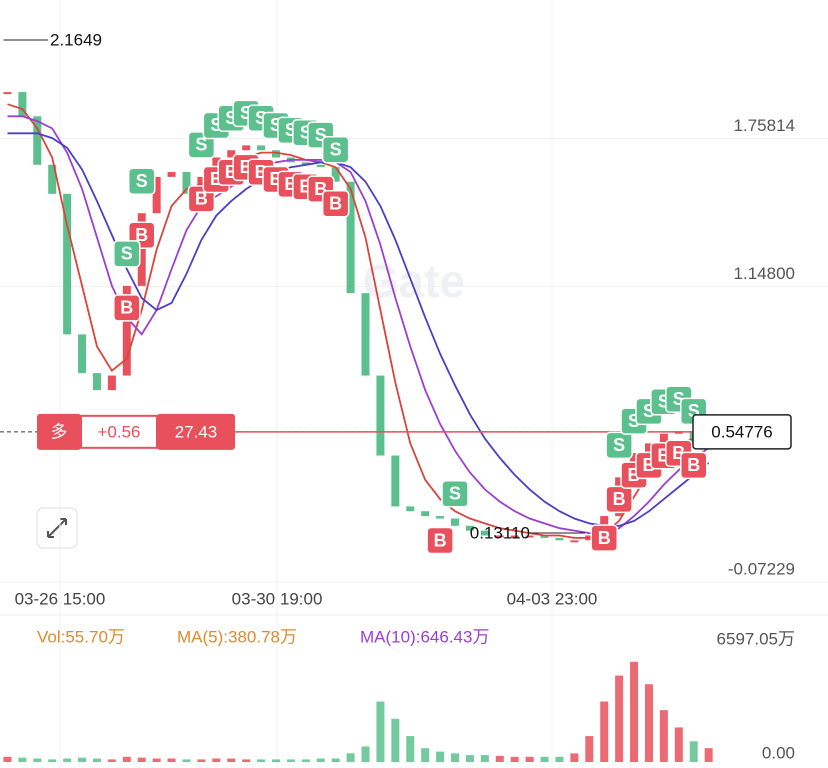  Describe the element at coordinates (756, 638) in the screenshot. I see `vol-tick-label: 6597.05万` at that location.